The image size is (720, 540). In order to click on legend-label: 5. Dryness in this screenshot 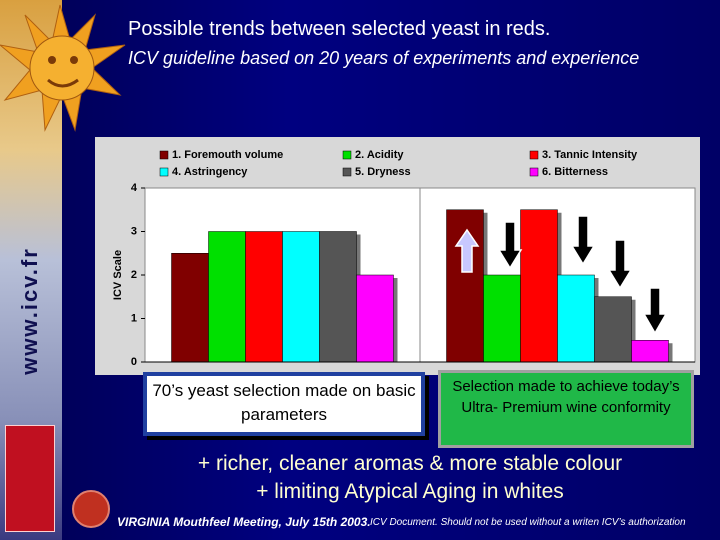, I will do `click(383, 172)`.